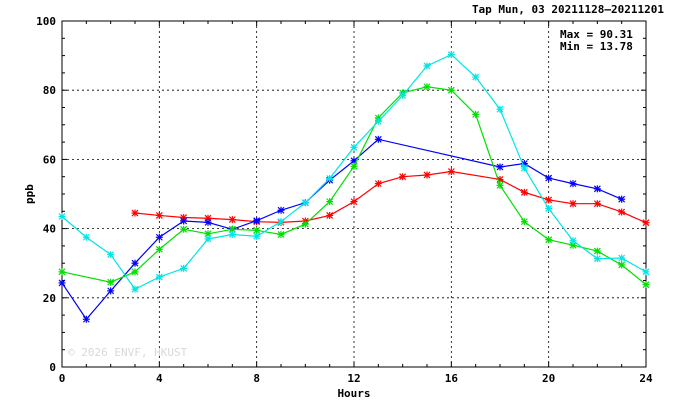  Describe the element at coordinates (49, 229) in the screenshot. I see `y-tick-label: 40` at that location.